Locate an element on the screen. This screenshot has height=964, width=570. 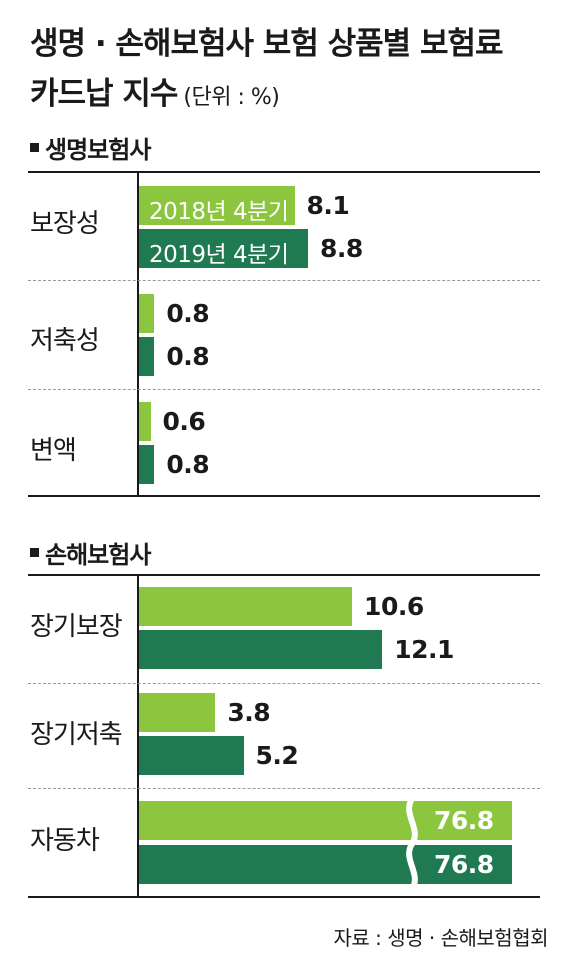
unit-label: (단위 : %) is located at coordinates (231, 97).